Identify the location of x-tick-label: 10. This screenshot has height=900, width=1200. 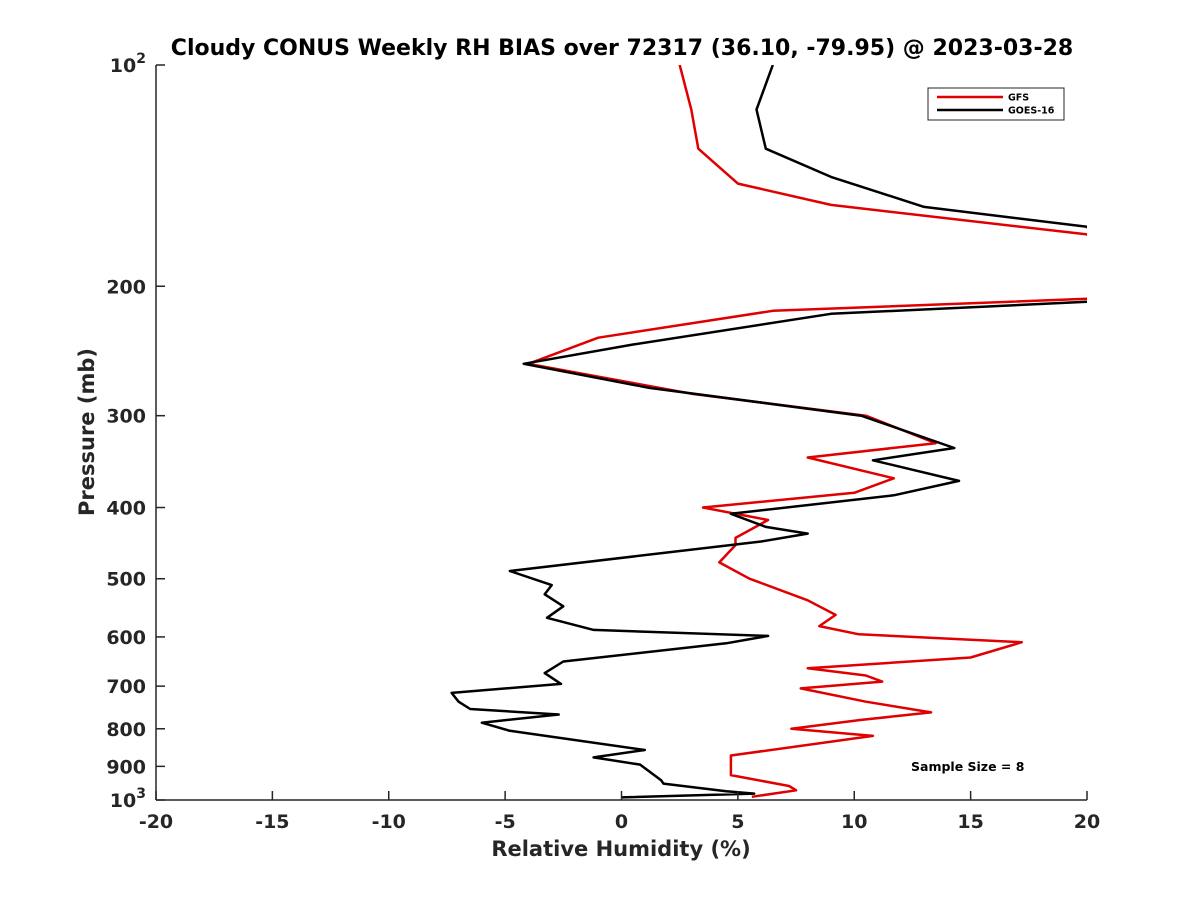
(854, 822).